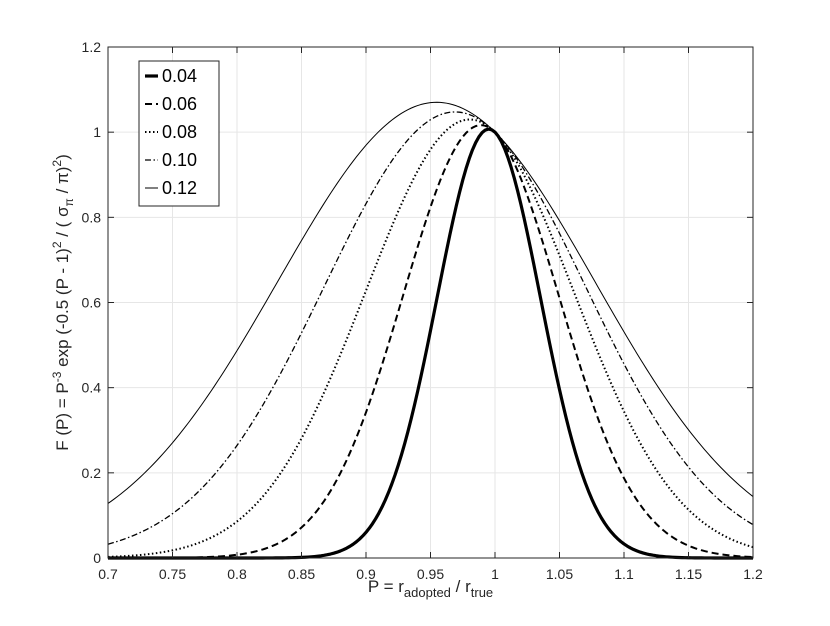 This screenshot has width=830, height=626. I want to click on y-tick-label: 0, so click(97, 558).